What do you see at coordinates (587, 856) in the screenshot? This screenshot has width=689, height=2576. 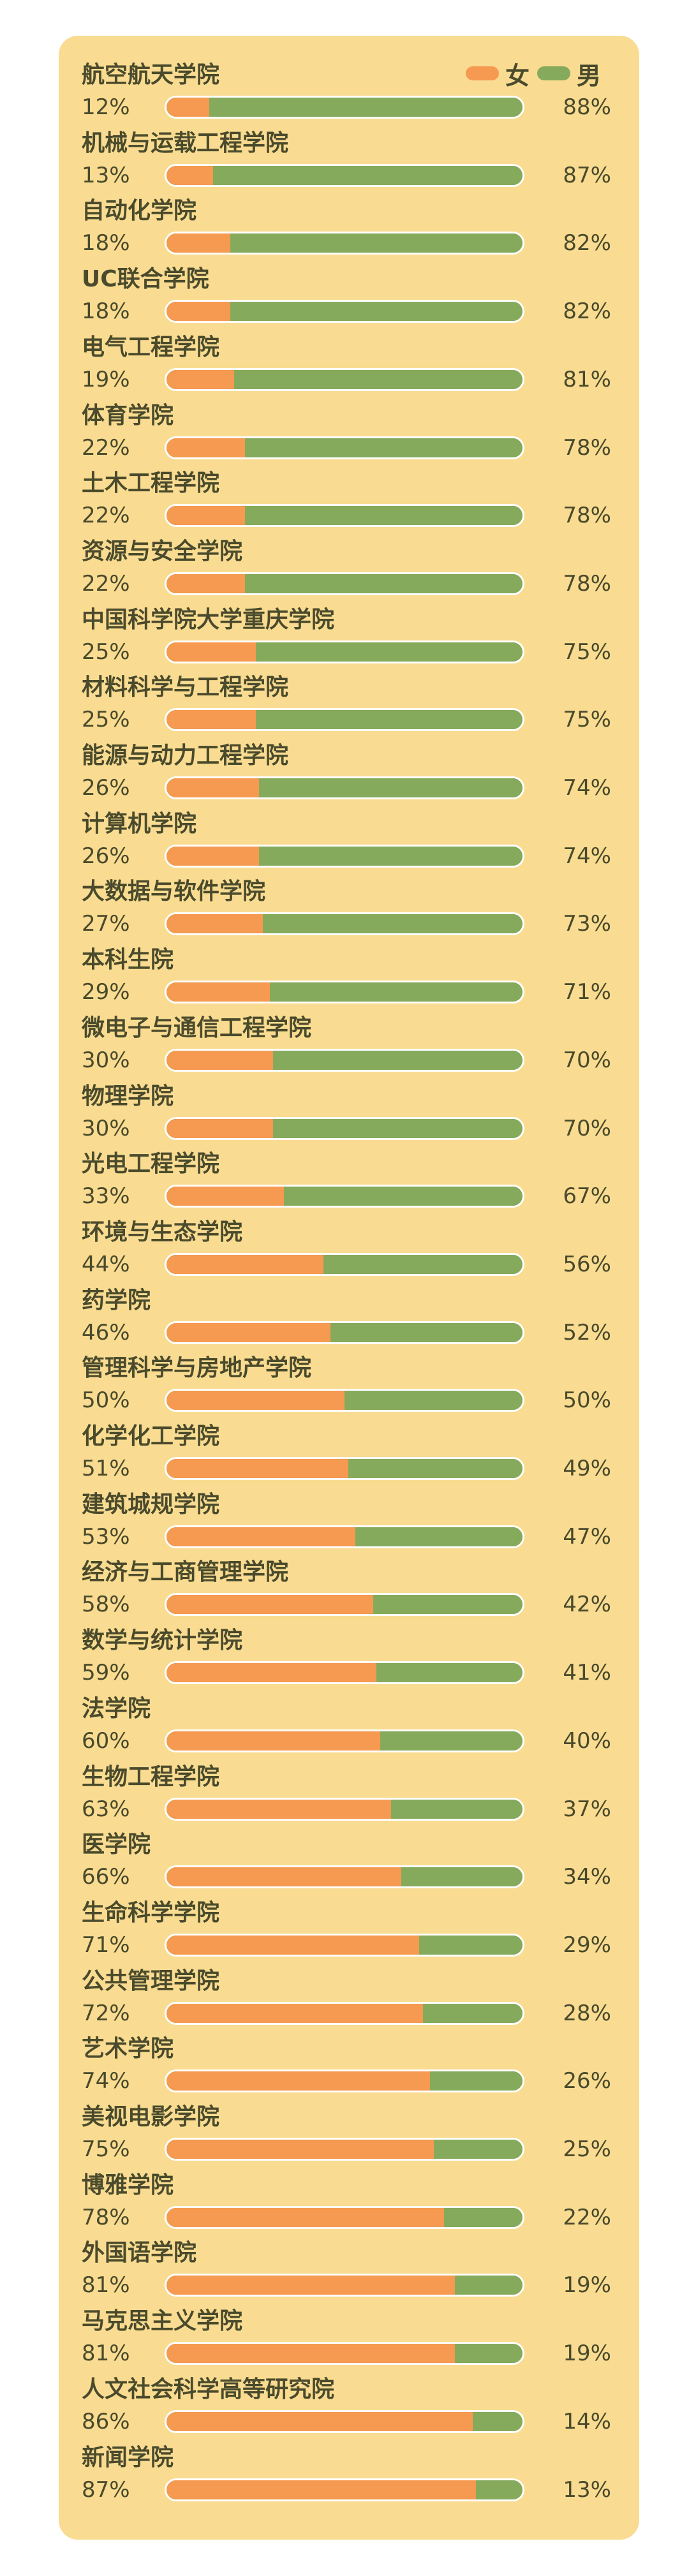 I see `male-percent-label: 74%` at bounding box center [587, 856].